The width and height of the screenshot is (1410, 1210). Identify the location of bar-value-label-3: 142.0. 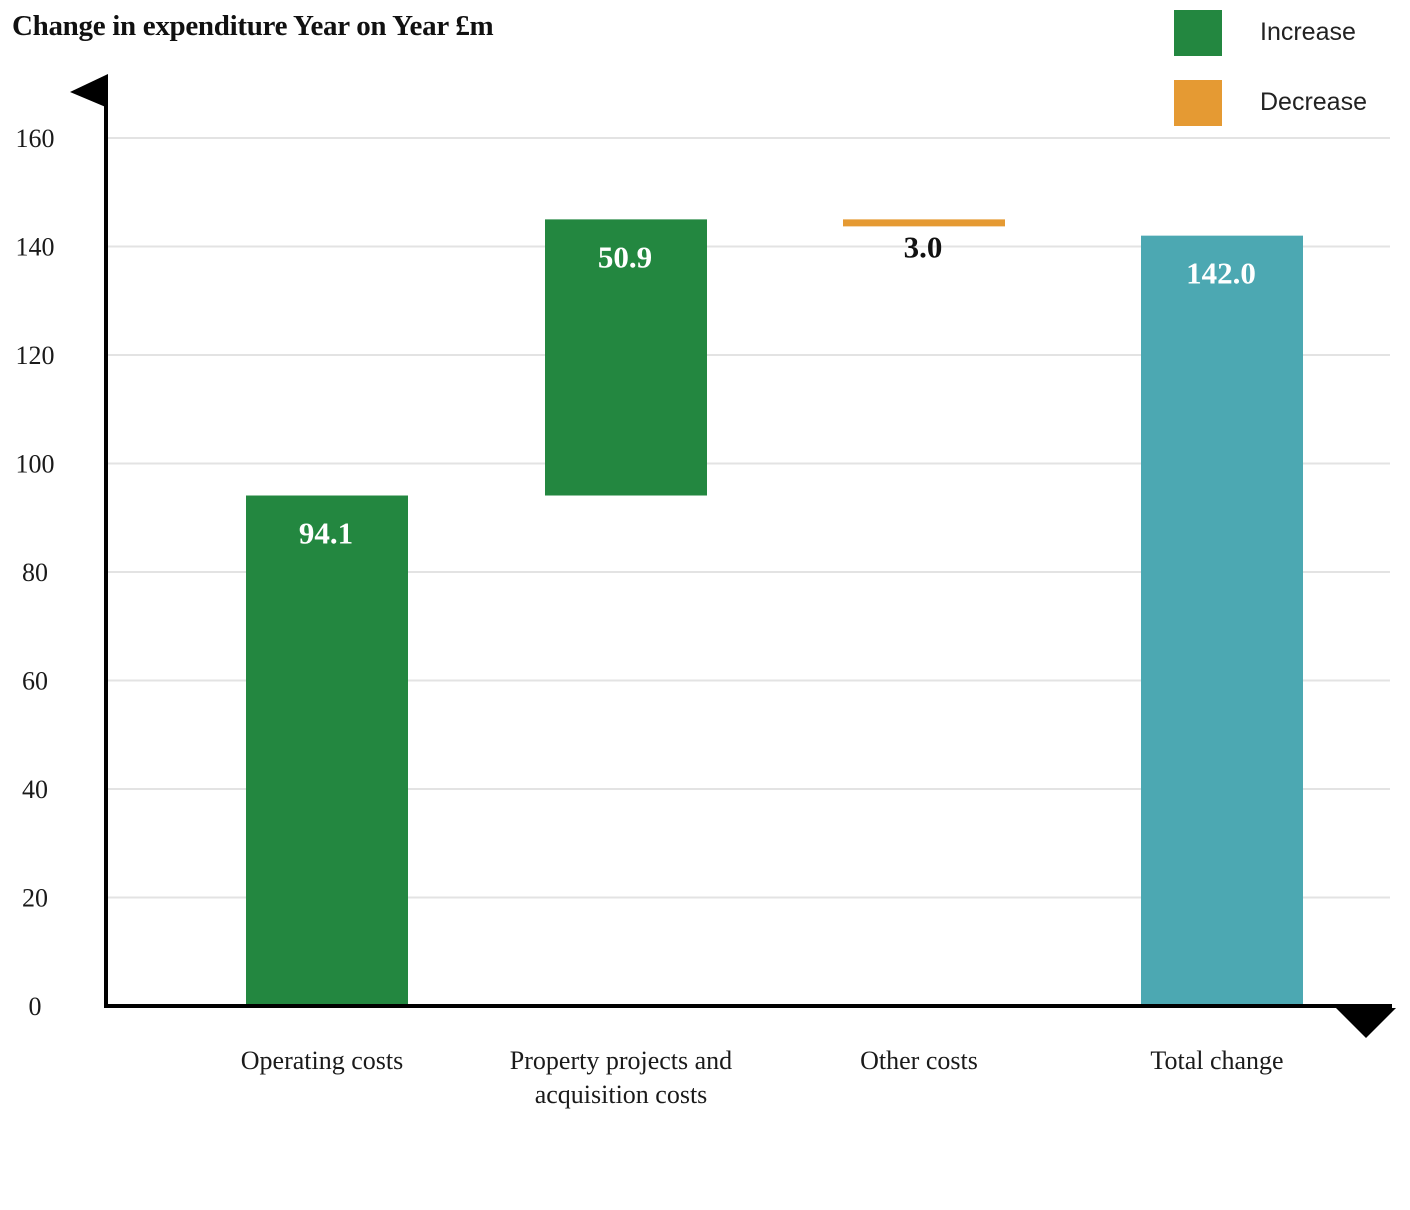
(1221, 273).